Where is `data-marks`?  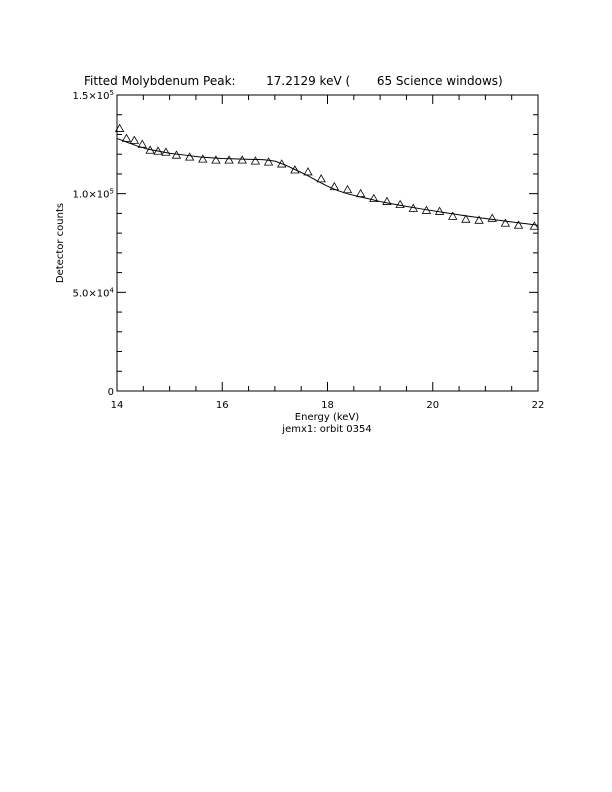 data-marks is located at coordinates (327, 176).